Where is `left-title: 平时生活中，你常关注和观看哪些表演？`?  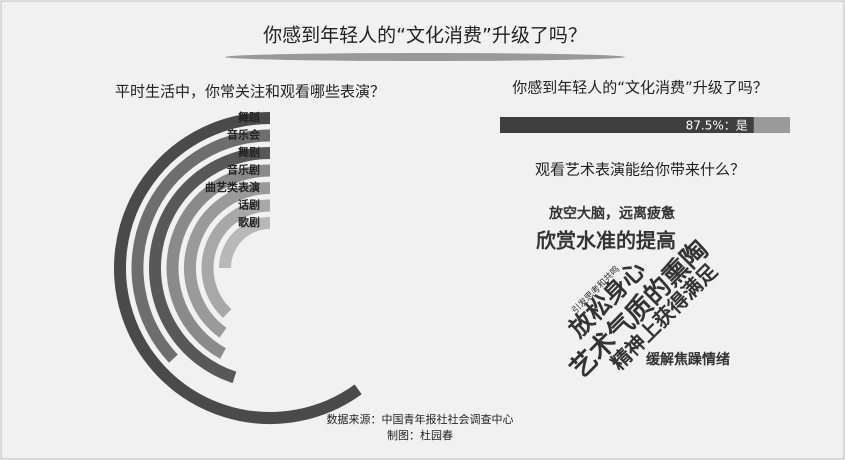
left-title: 平时生活中，你常关注和观看哪些表演？ is located at coordinates (250, 92).